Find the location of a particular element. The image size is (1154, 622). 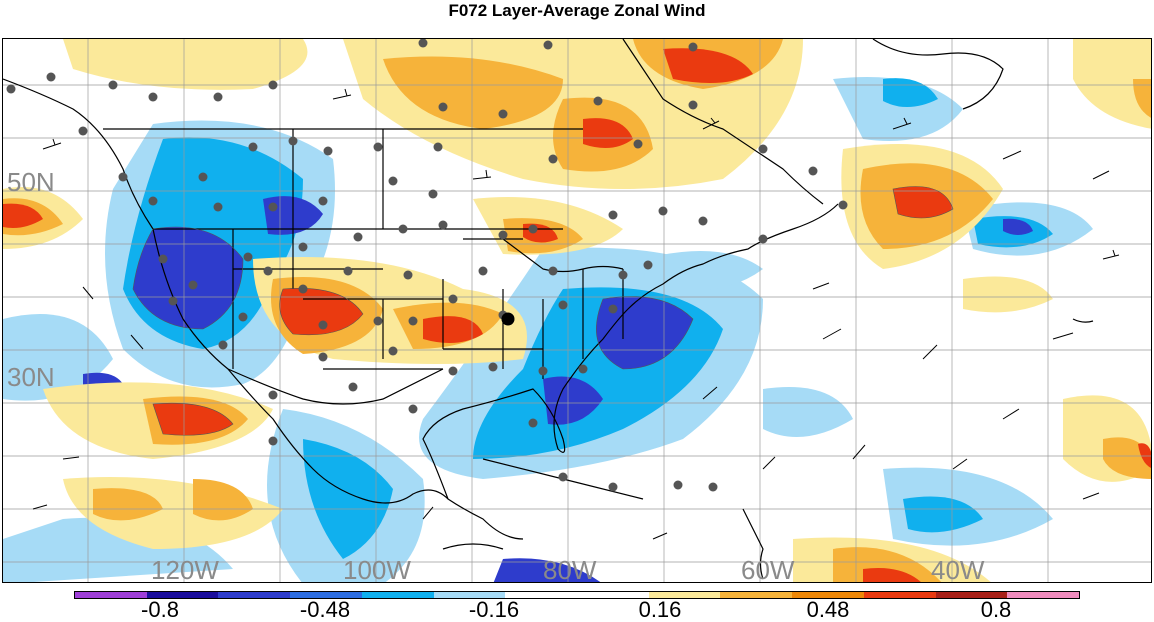

lon-label-100w: 100W is located at coordinates (377, 569).